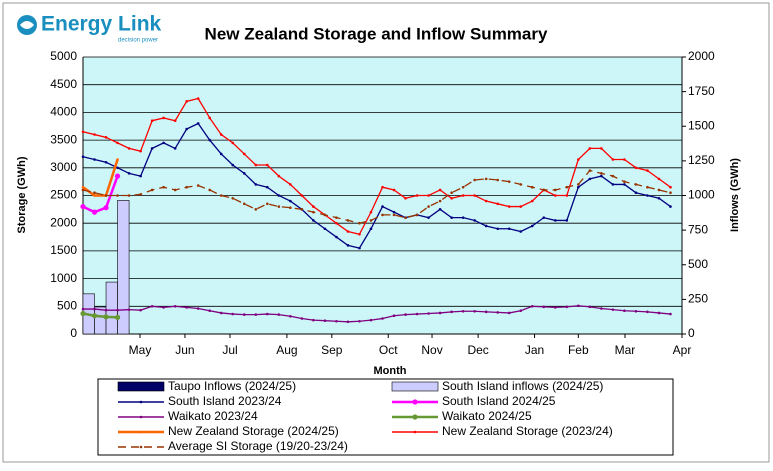 Image resolution: width=773 pixels, height=471 pixels. What do you see at coordinates (286, 350) in the screenshot?
I see `x-tick-label: Aug` at bounding box center [286, 350].